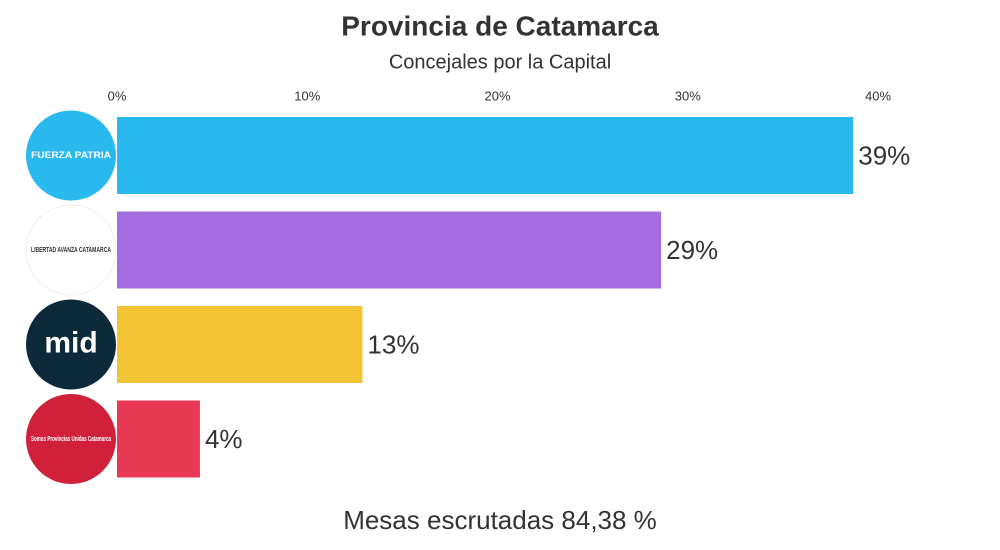 The height and width of the screenshot is (550, 1000). I want to click on category-label: FUERZA PATRIA, so click(71, 155).